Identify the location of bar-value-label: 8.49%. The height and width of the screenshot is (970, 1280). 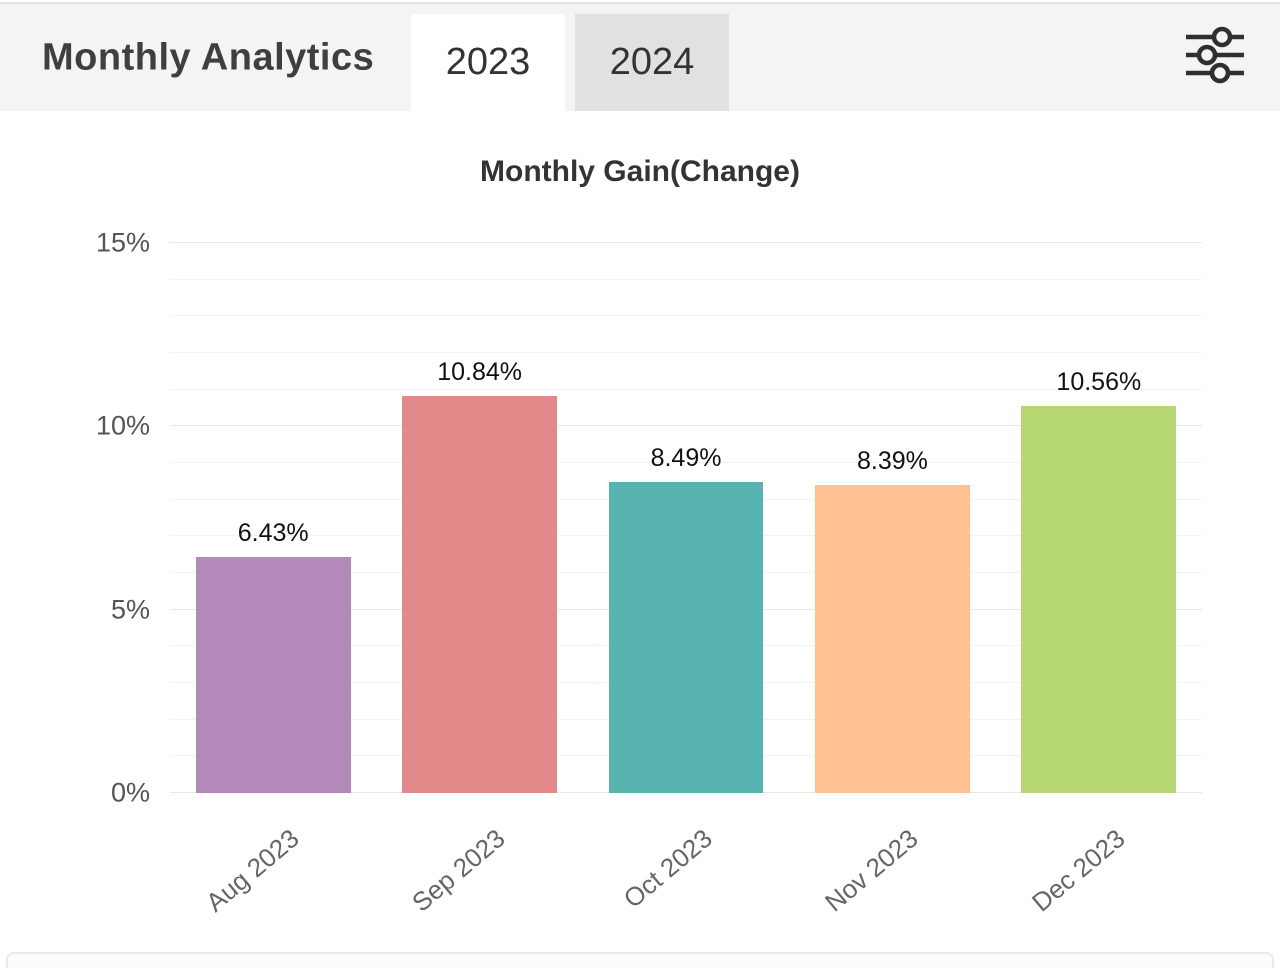
(686, 457).